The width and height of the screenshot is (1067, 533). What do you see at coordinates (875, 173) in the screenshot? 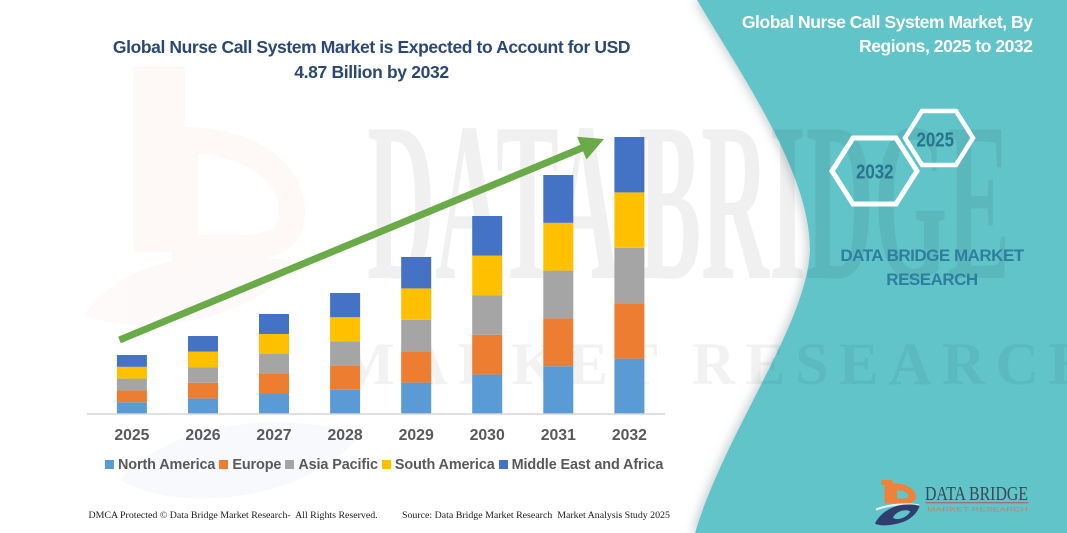
I see `svg-text: 2032` at bounding box center [875, 173].